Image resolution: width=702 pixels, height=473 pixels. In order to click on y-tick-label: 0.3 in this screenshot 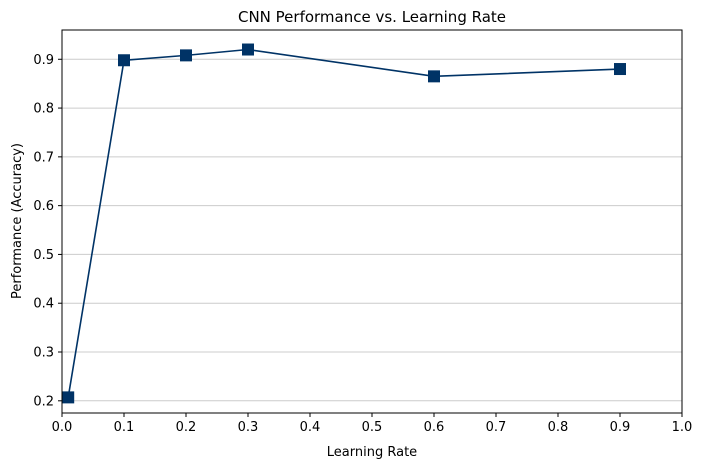, I will do `click(43, 353)`.